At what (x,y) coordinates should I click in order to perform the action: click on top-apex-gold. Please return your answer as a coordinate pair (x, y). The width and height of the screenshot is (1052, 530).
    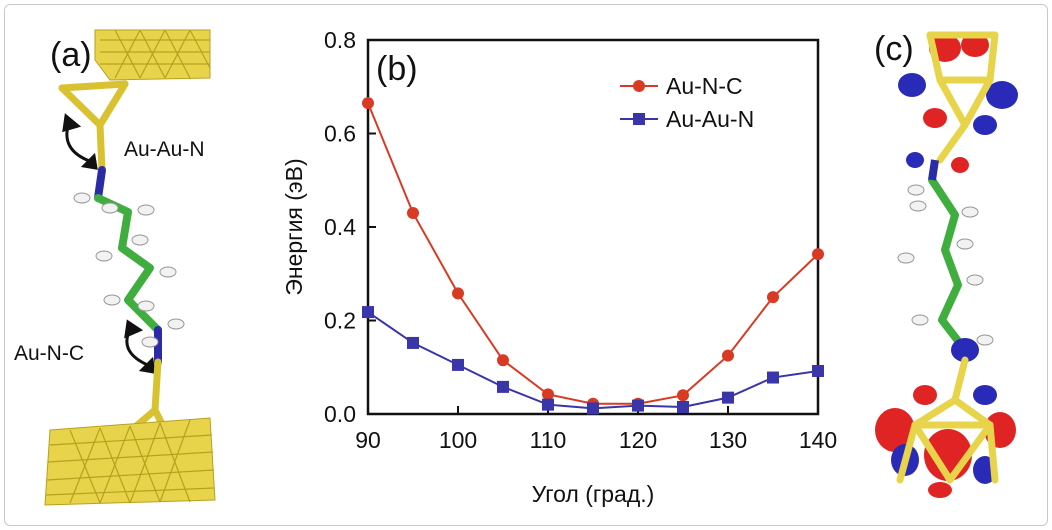
    Looking at the image, I should click on (93, 127).